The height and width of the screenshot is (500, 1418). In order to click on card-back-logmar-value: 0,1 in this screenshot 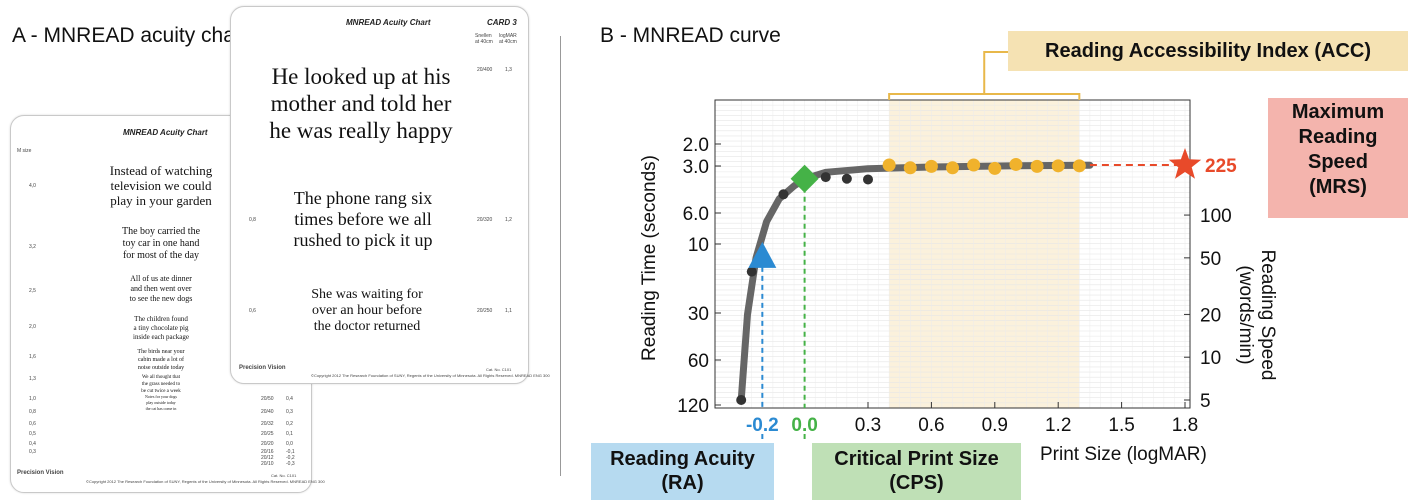, I will do `click(289, 434)`.